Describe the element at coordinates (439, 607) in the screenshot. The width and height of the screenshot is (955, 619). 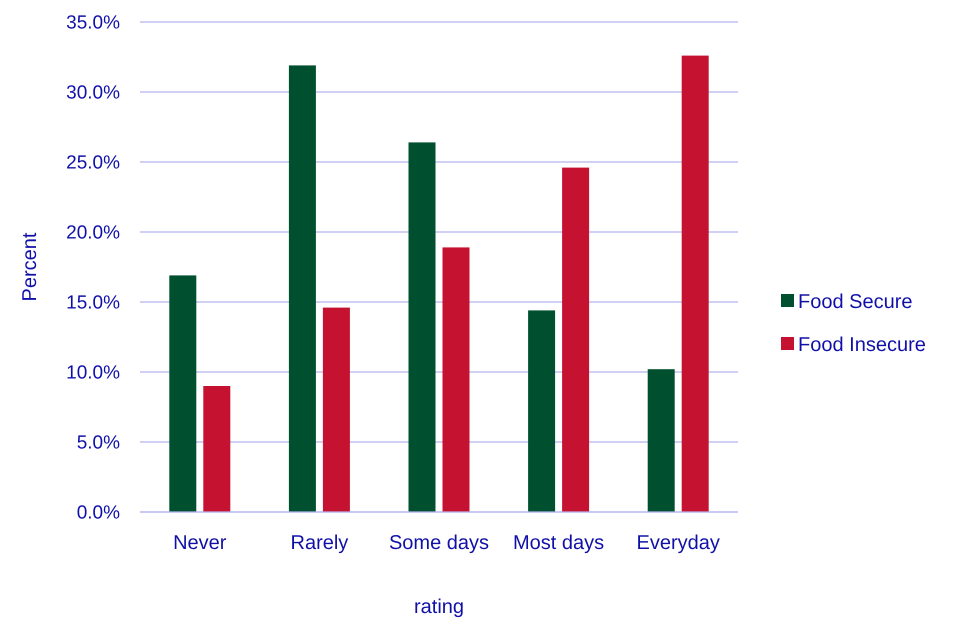
I see `x-axis-title: rating` at that location.